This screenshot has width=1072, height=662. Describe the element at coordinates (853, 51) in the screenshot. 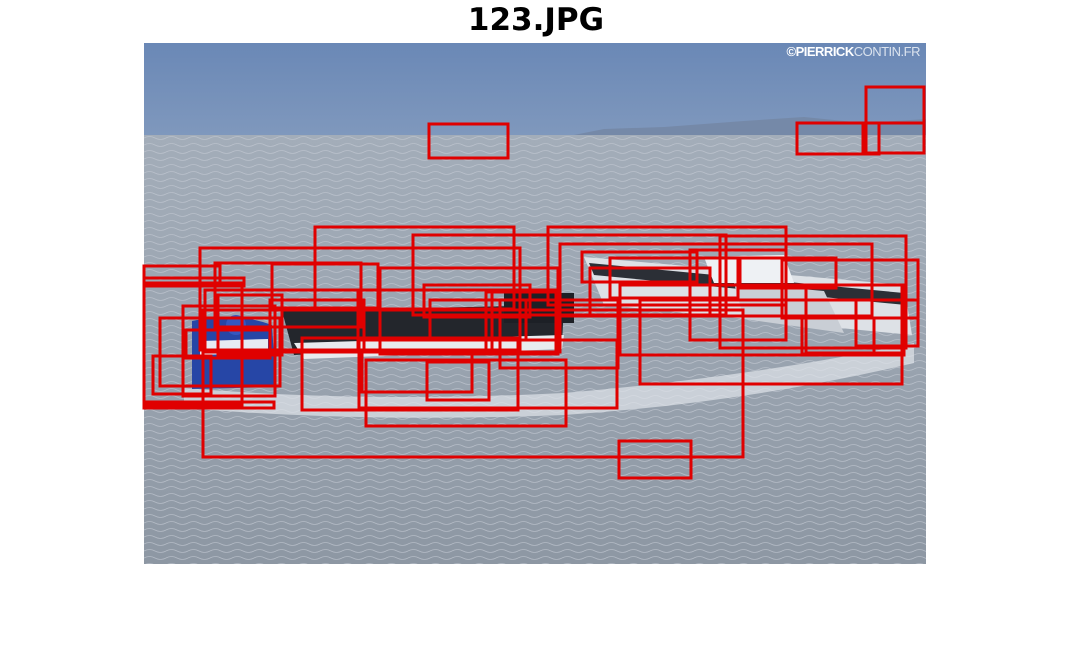

I see `photo-watermark: ©PIERRICKCONTIN.FR` at that location.